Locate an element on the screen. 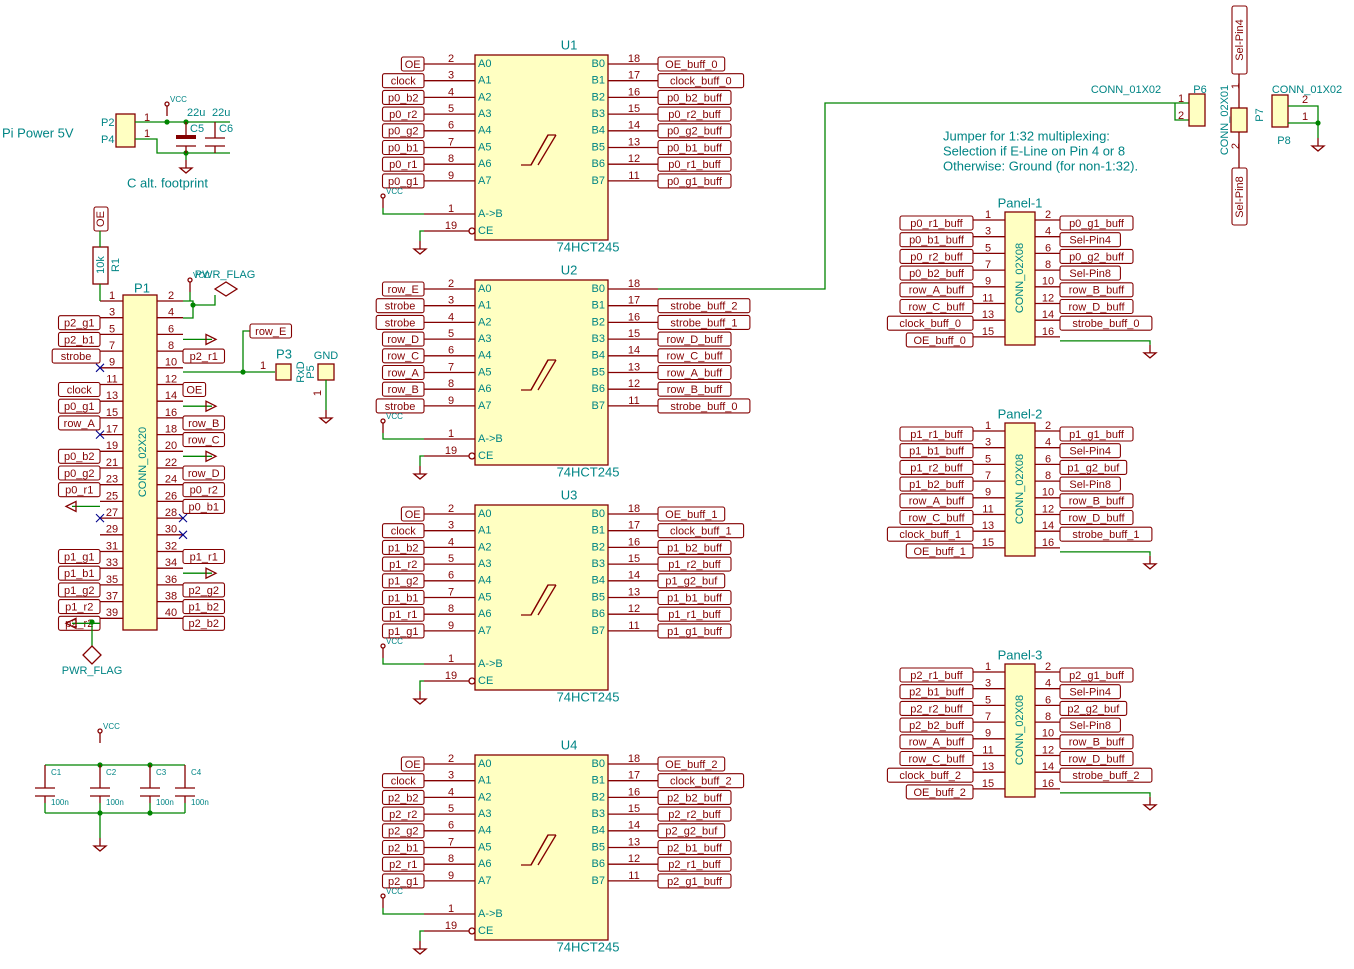 Image resolution: width=1354 pixels, height=969 pixels. power-arrow is located at coordinates (70, 623).